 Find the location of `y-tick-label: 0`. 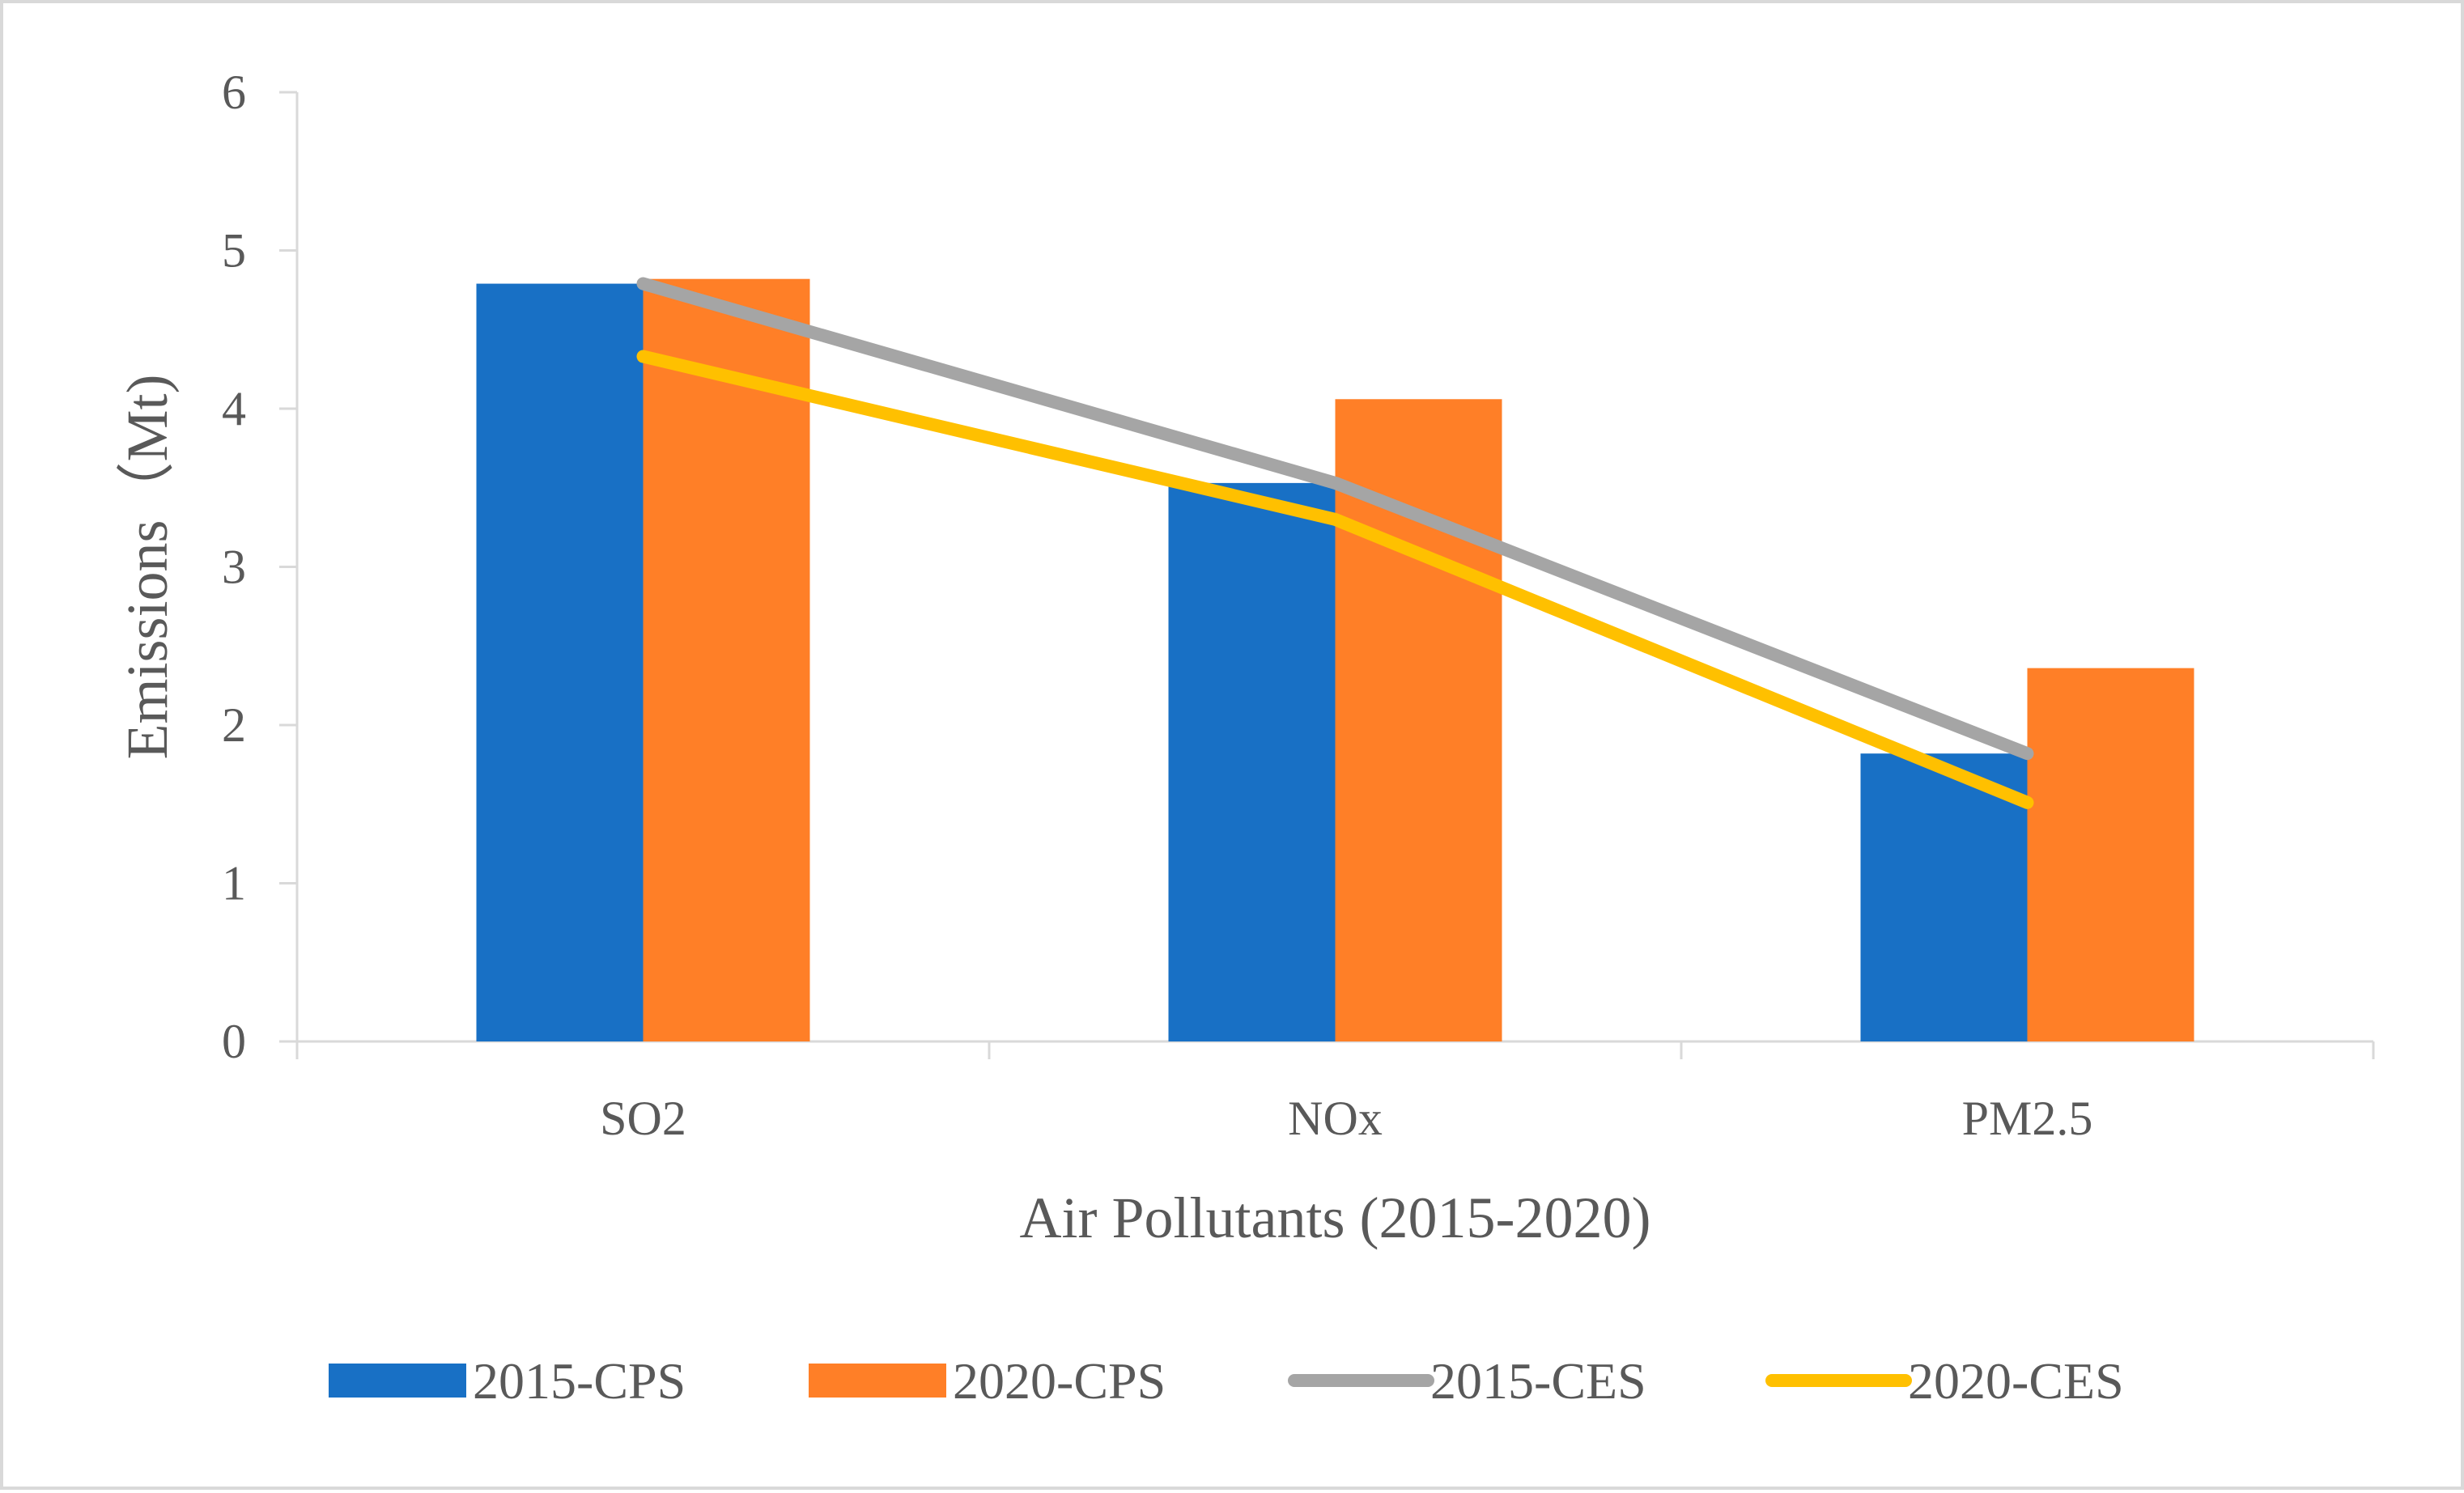

y-tick-label: 0 is located at coordinates (234, 1042).